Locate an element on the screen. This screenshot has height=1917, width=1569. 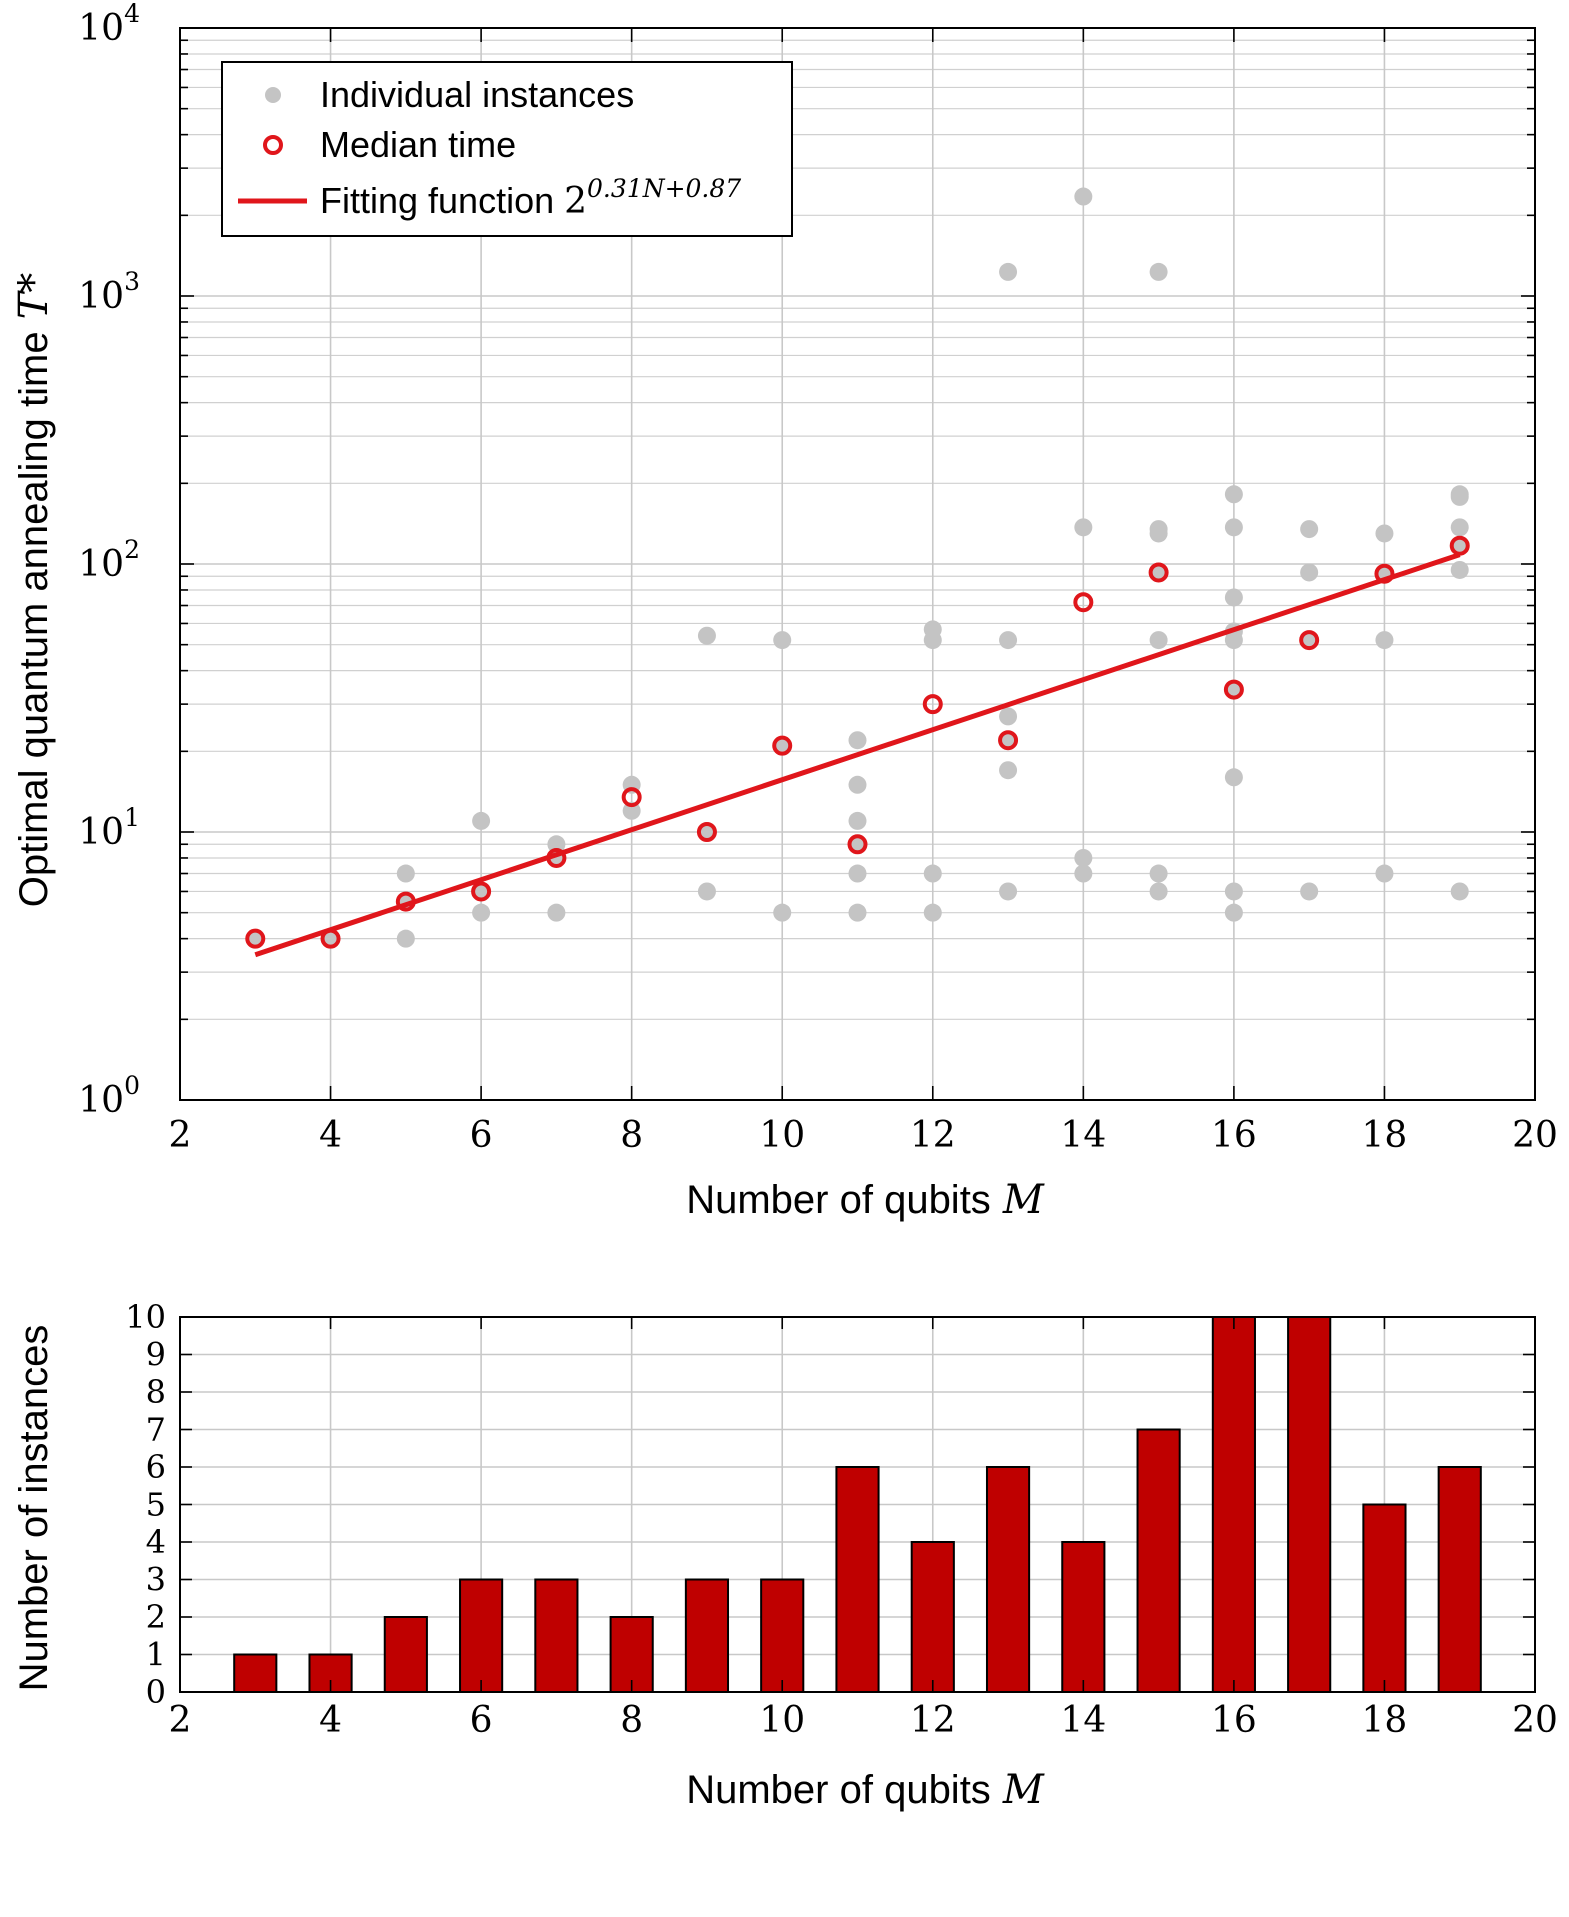
bottom-x-tick-label: 16 is located at coordinates (1234, 1720).